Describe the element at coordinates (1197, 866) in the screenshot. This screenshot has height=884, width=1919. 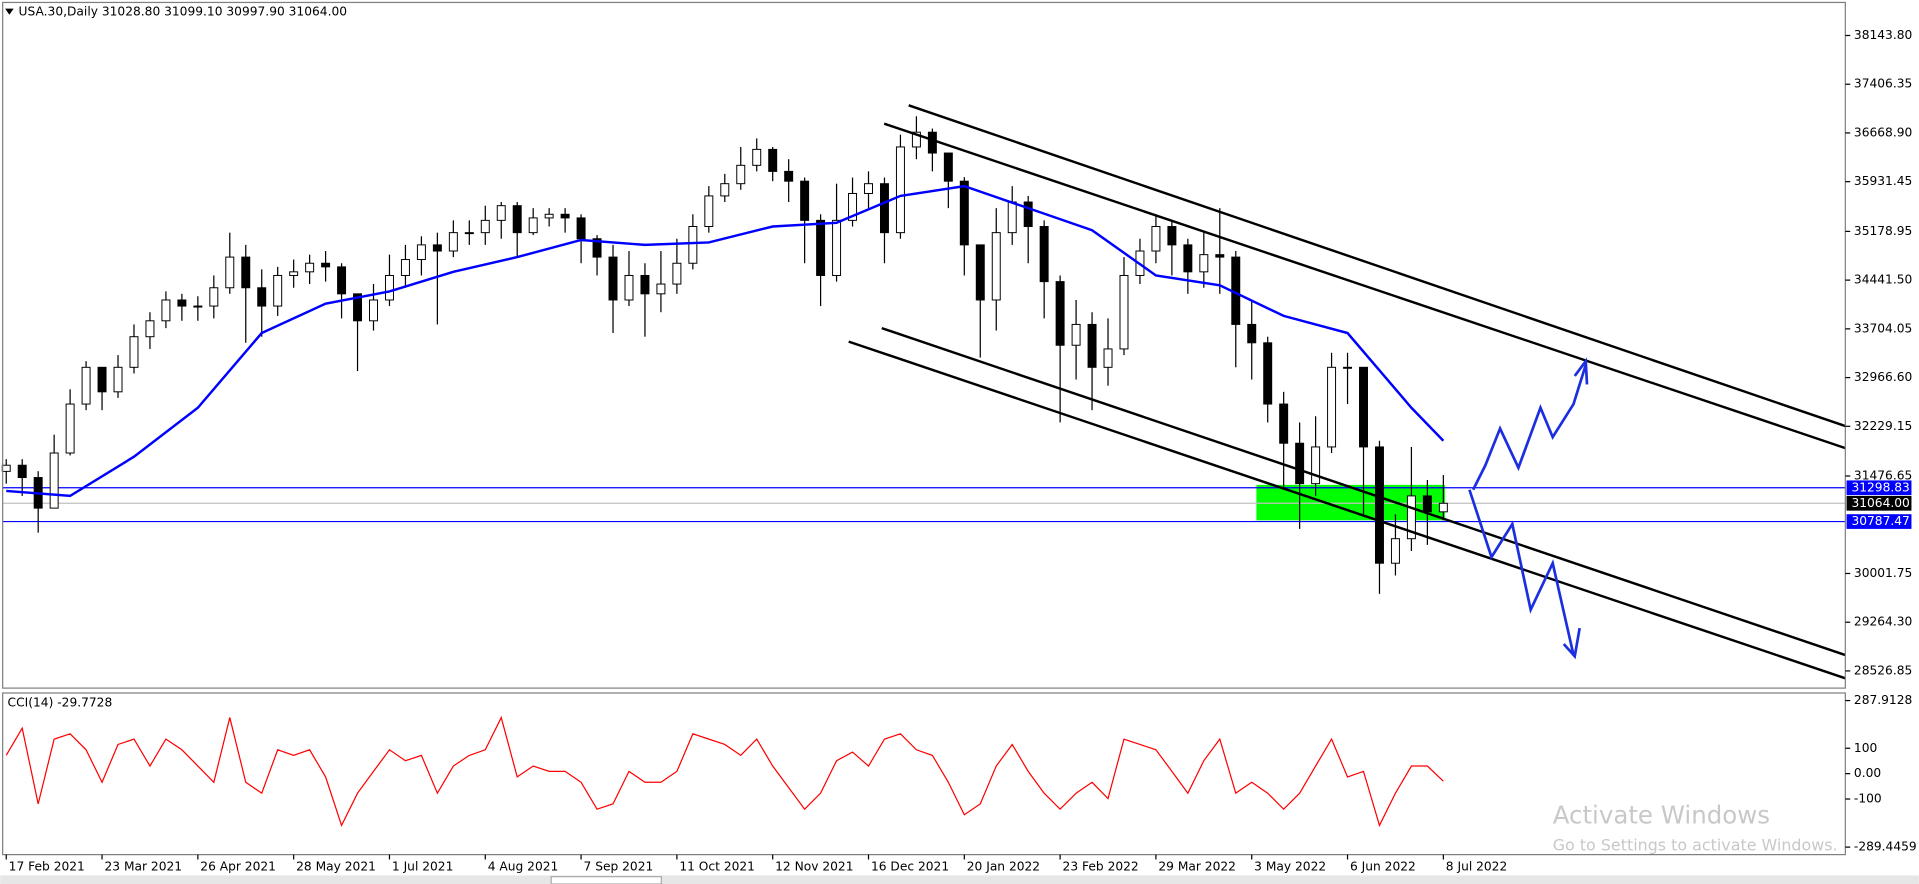
I see `x-tick-label: 29 Mar 2022` at that location.